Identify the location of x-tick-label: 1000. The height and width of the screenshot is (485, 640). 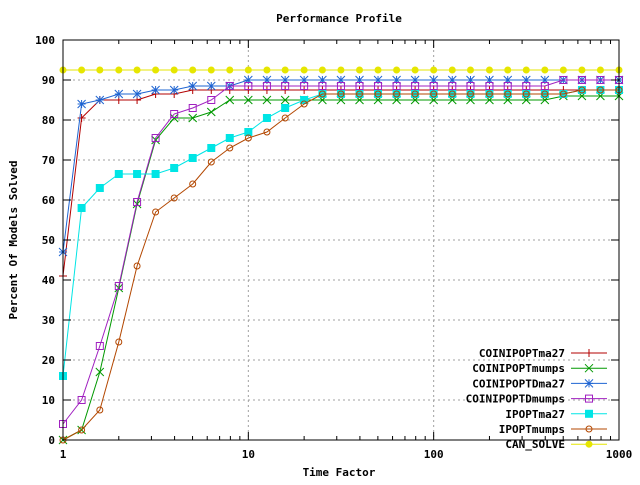
(619, 454).